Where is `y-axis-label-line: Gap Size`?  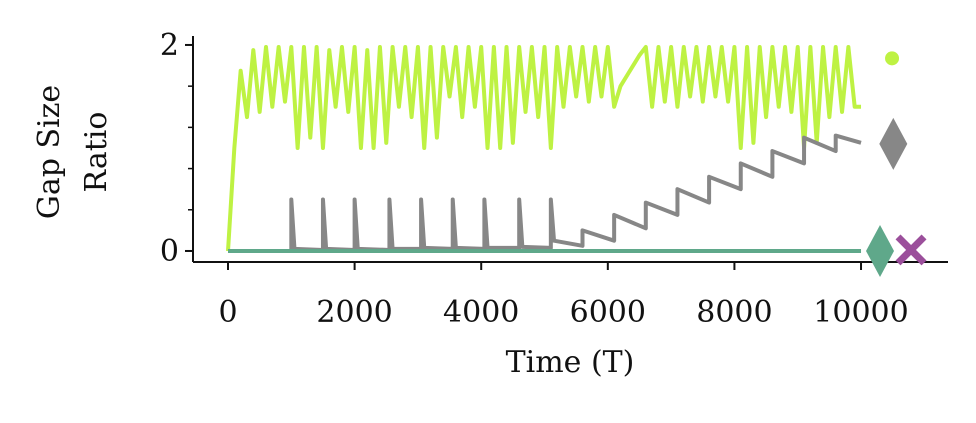
y-axis-label-line: Gap Size is located at coordinates (49, 152).